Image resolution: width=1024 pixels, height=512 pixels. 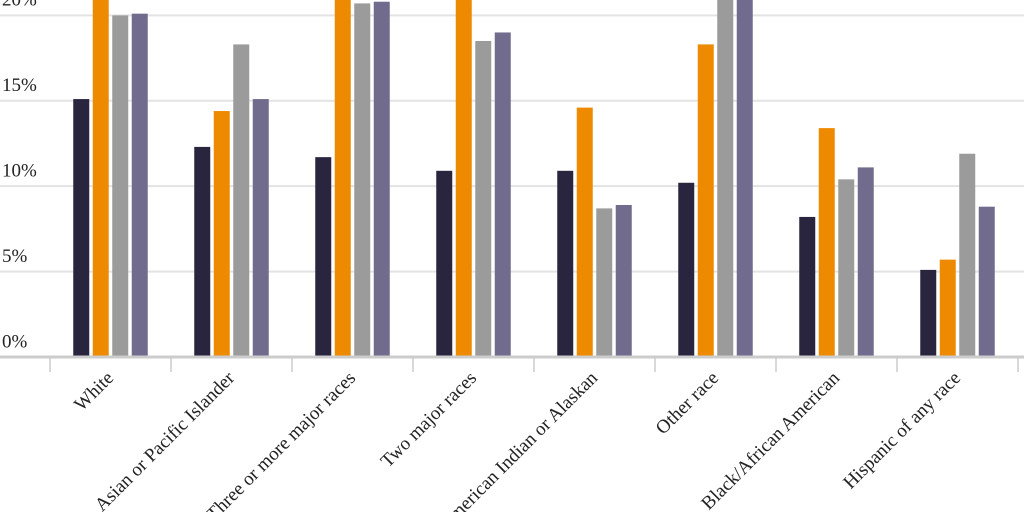 I want to click on y-tick-label: 20%, so click(x=19, y=5).